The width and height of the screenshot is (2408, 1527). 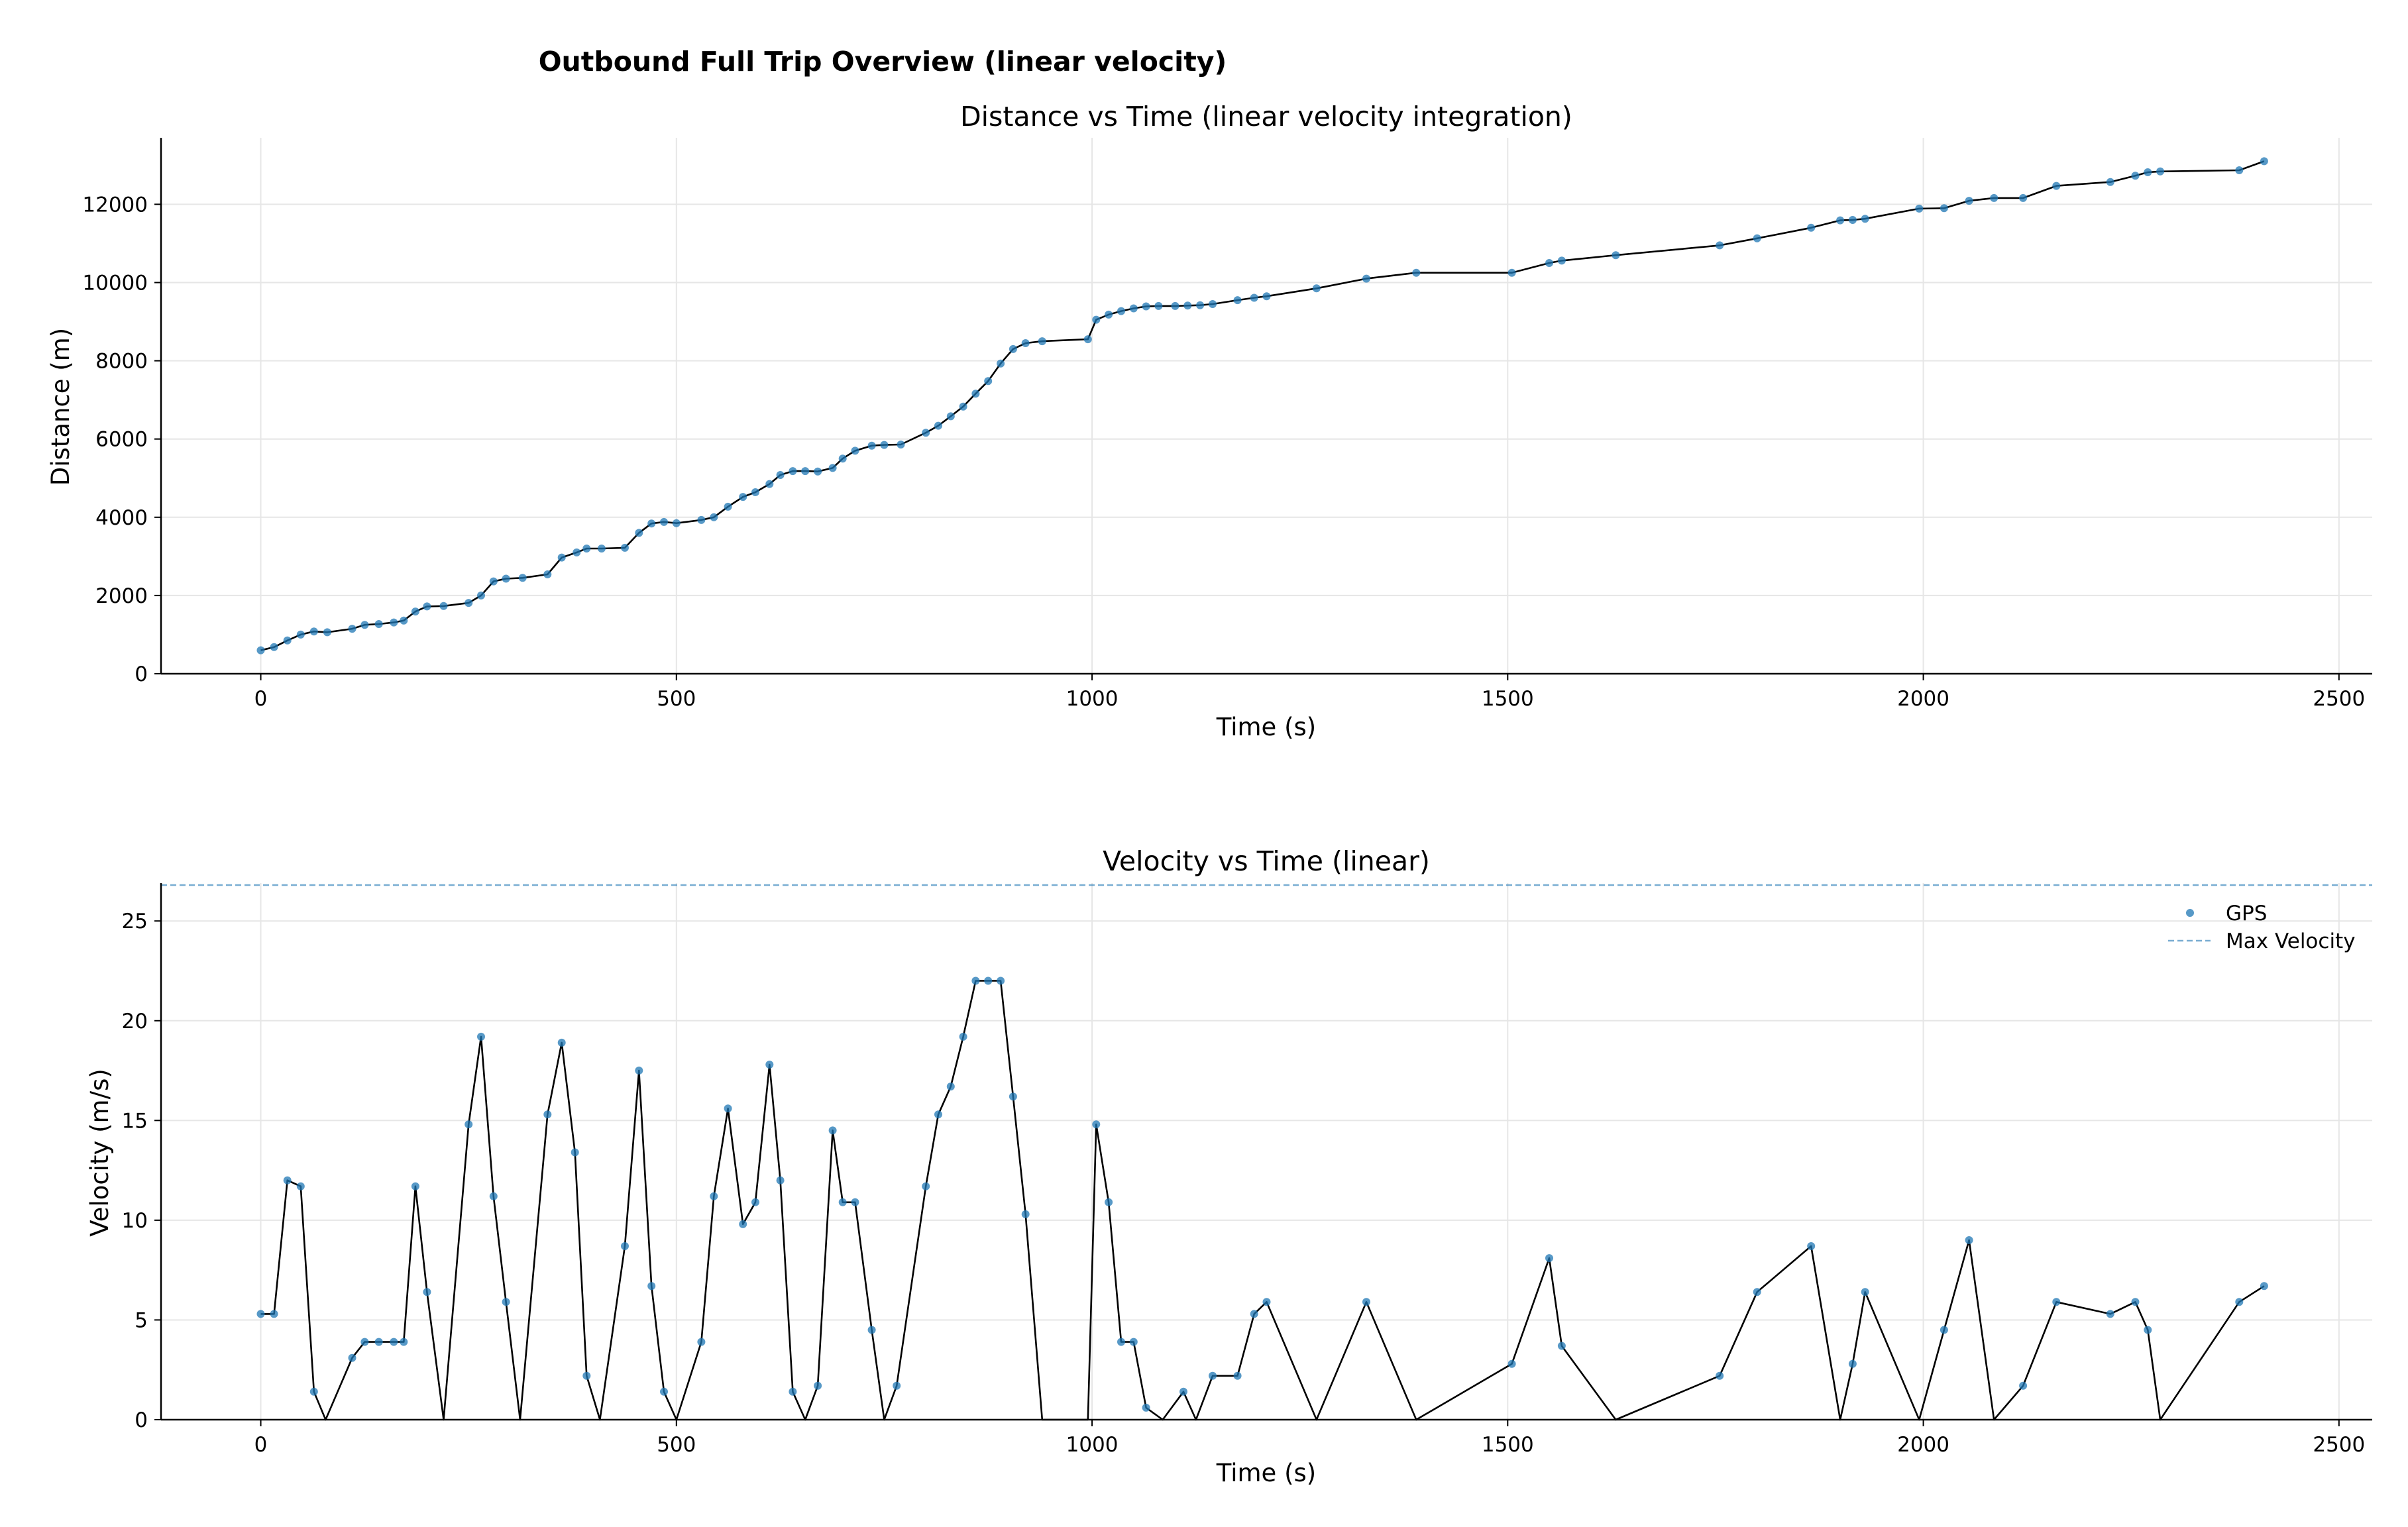 I want to click on distance-y-tick-label: 6000, so click(x=122, y=440).